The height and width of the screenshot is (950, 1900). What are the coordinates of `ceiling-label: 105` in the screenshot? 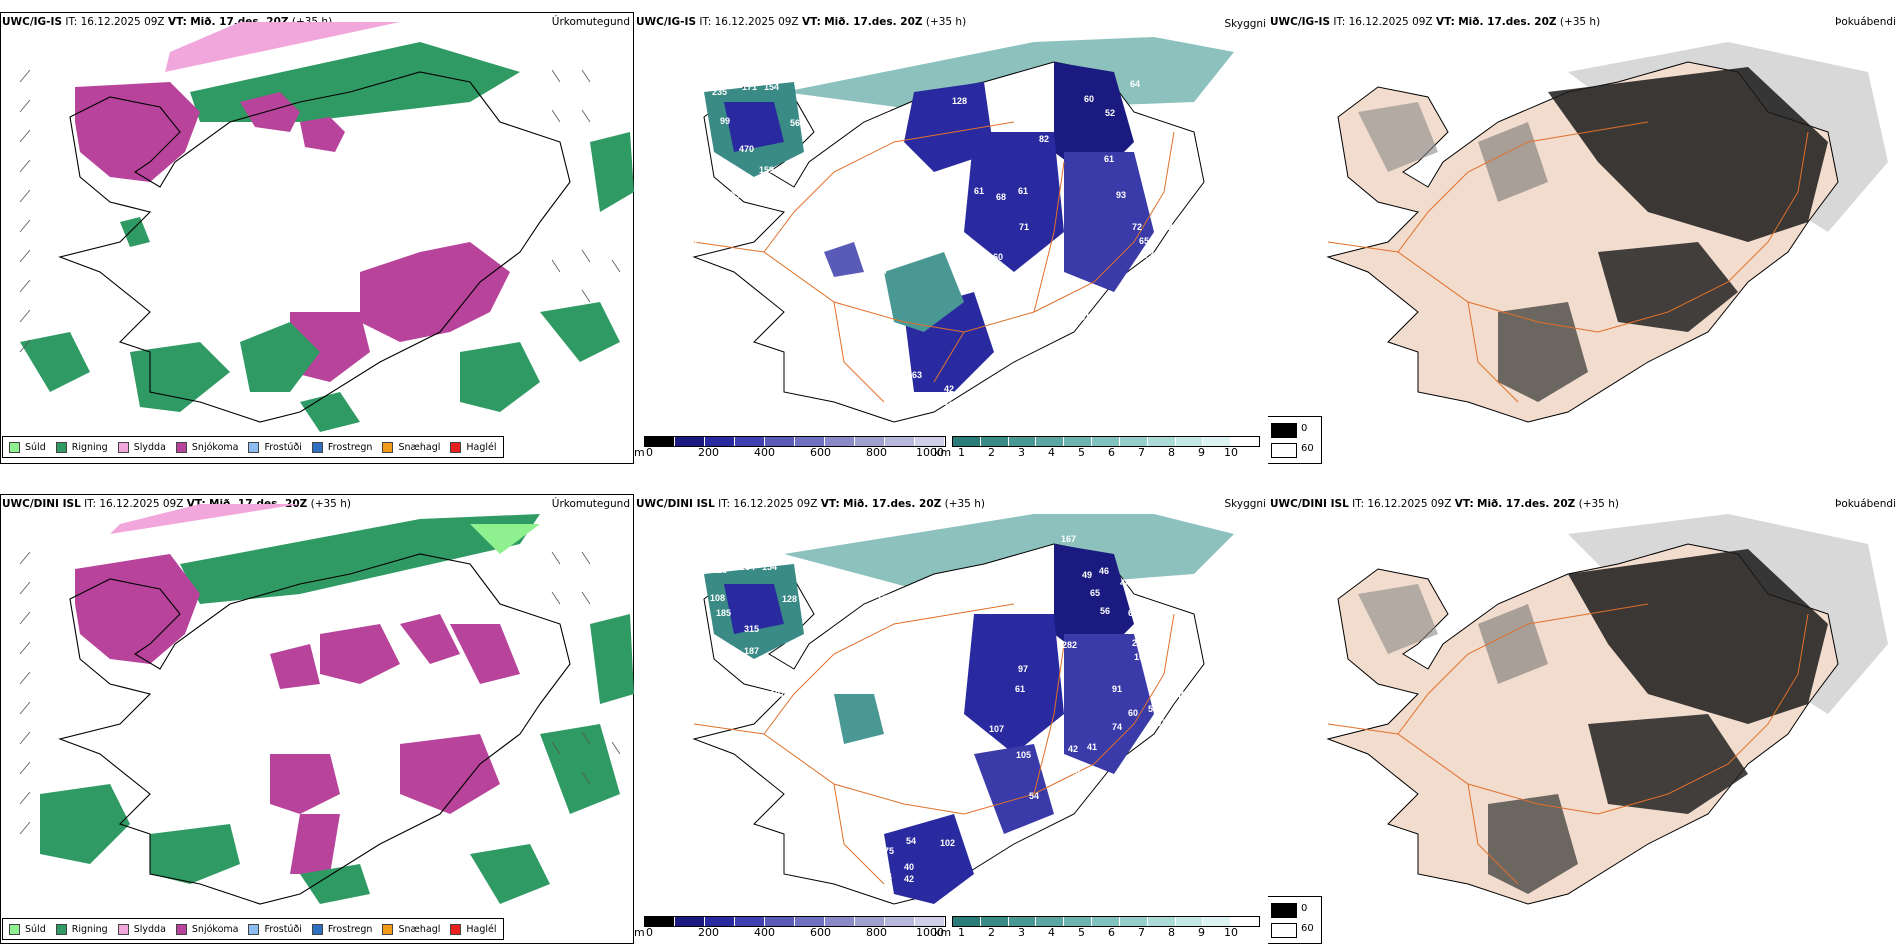 It's located at (1023, 755).